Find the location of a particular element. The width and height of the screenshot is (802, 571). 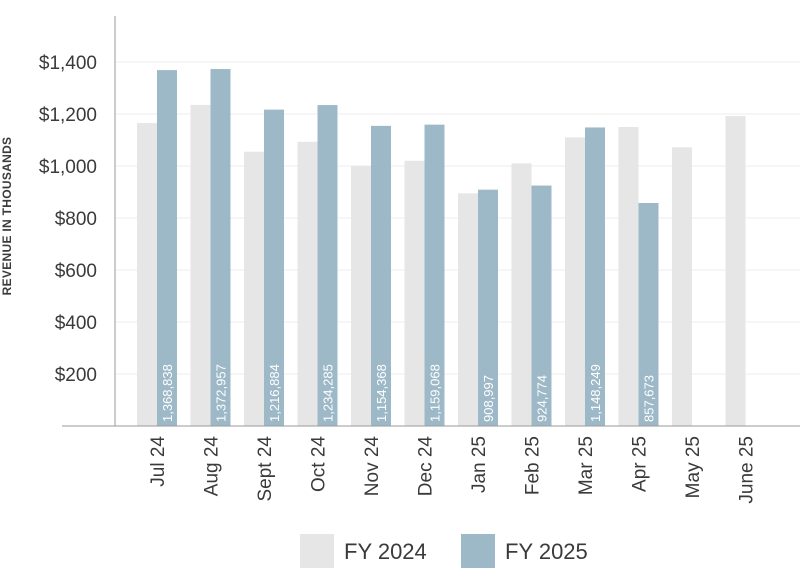

data-label-fy2025: 857,673 is located at coordinates (649, 398).